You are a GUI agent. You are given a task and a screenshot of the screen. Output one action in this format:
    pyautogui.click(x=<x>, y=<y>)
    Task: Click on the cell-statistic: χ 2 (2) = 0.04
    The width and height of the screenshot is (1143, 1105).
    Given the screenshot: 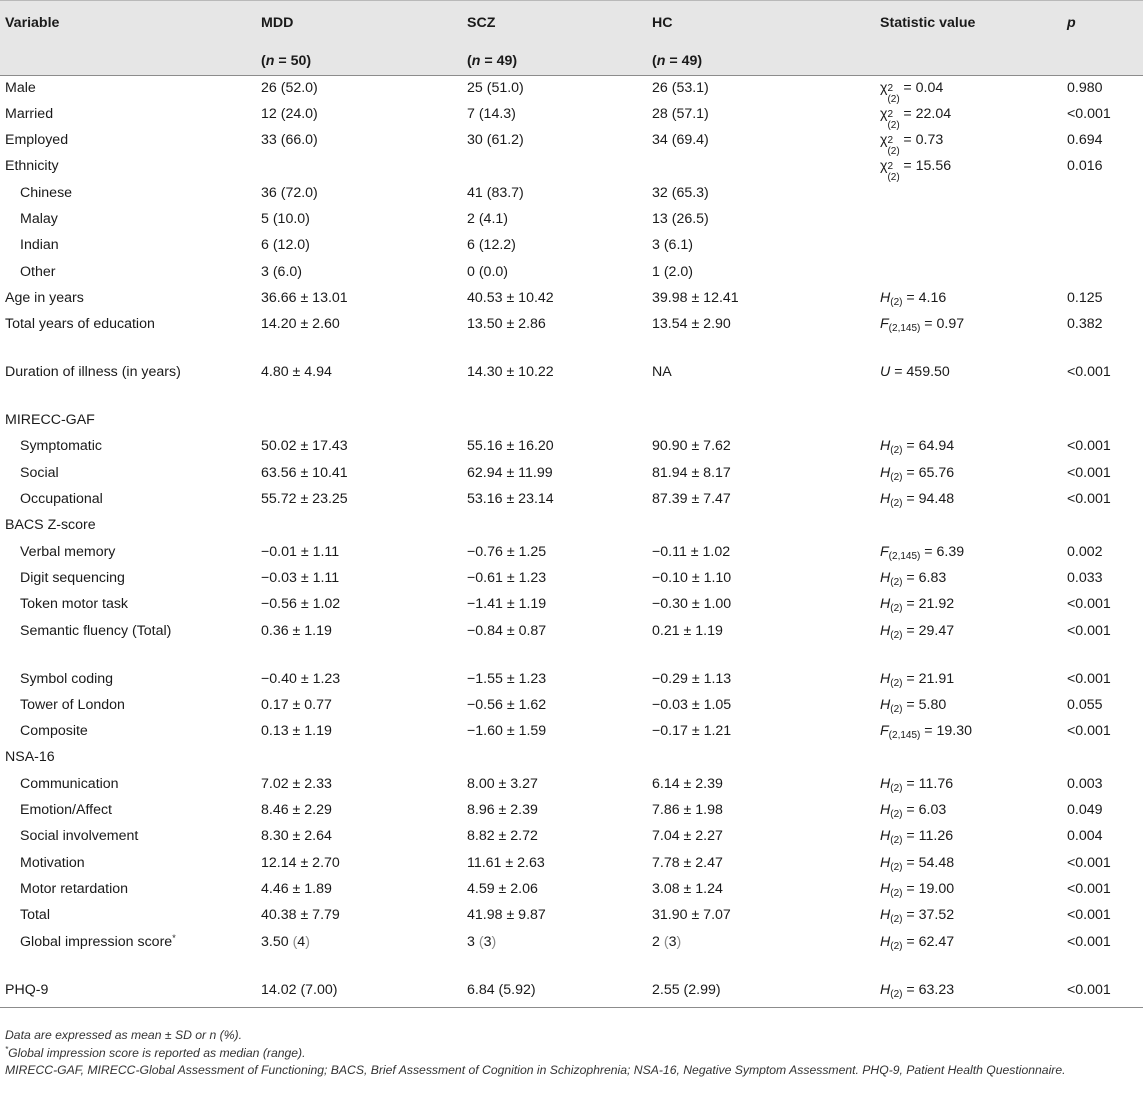 What is the action you would take?
    pyautogui.click(x=912, y=92)
    